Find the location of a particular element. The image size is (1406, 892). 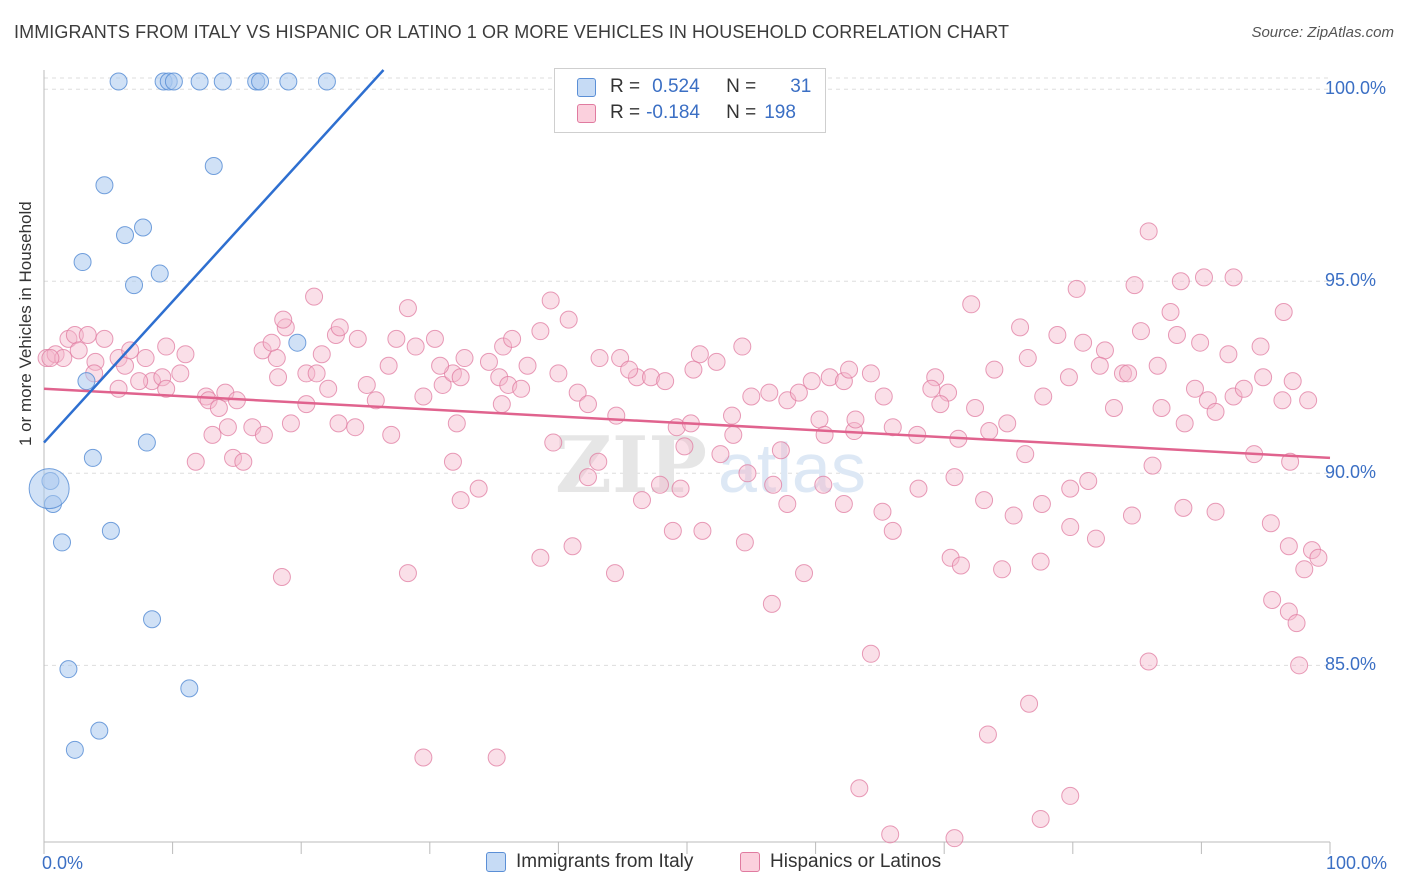

x-tick-min: 0.0% is located at coordinates (63, 863).